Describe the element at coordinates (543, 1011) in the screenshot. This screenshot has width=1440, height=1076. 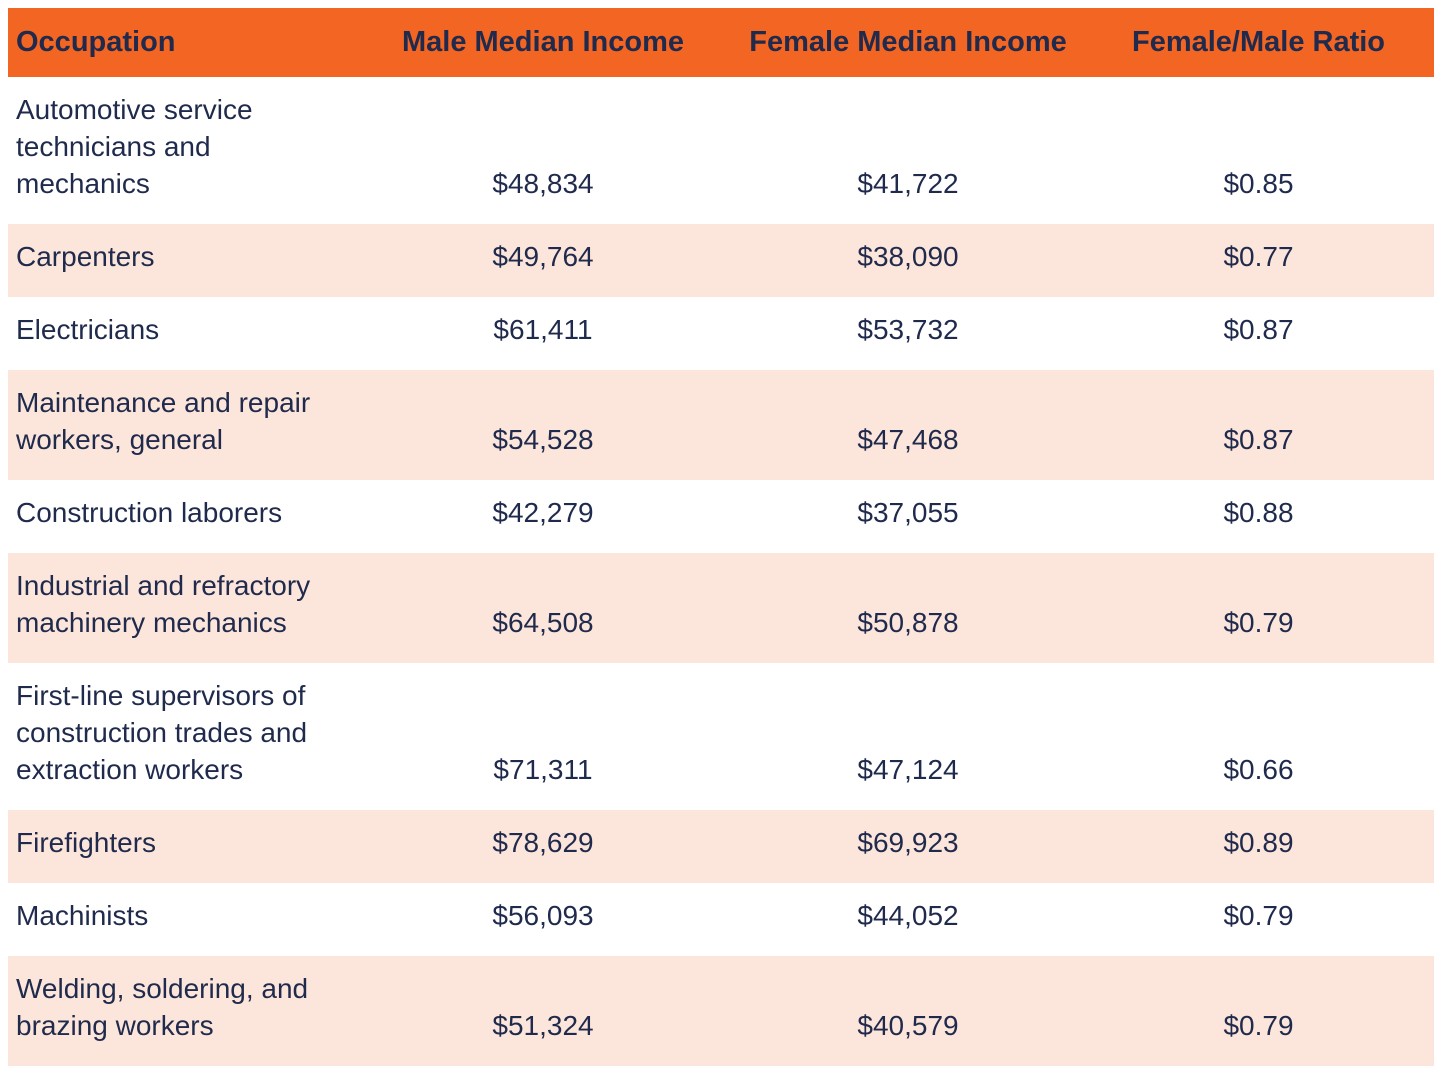
I see `male-income-cell: $51,324` at that location.